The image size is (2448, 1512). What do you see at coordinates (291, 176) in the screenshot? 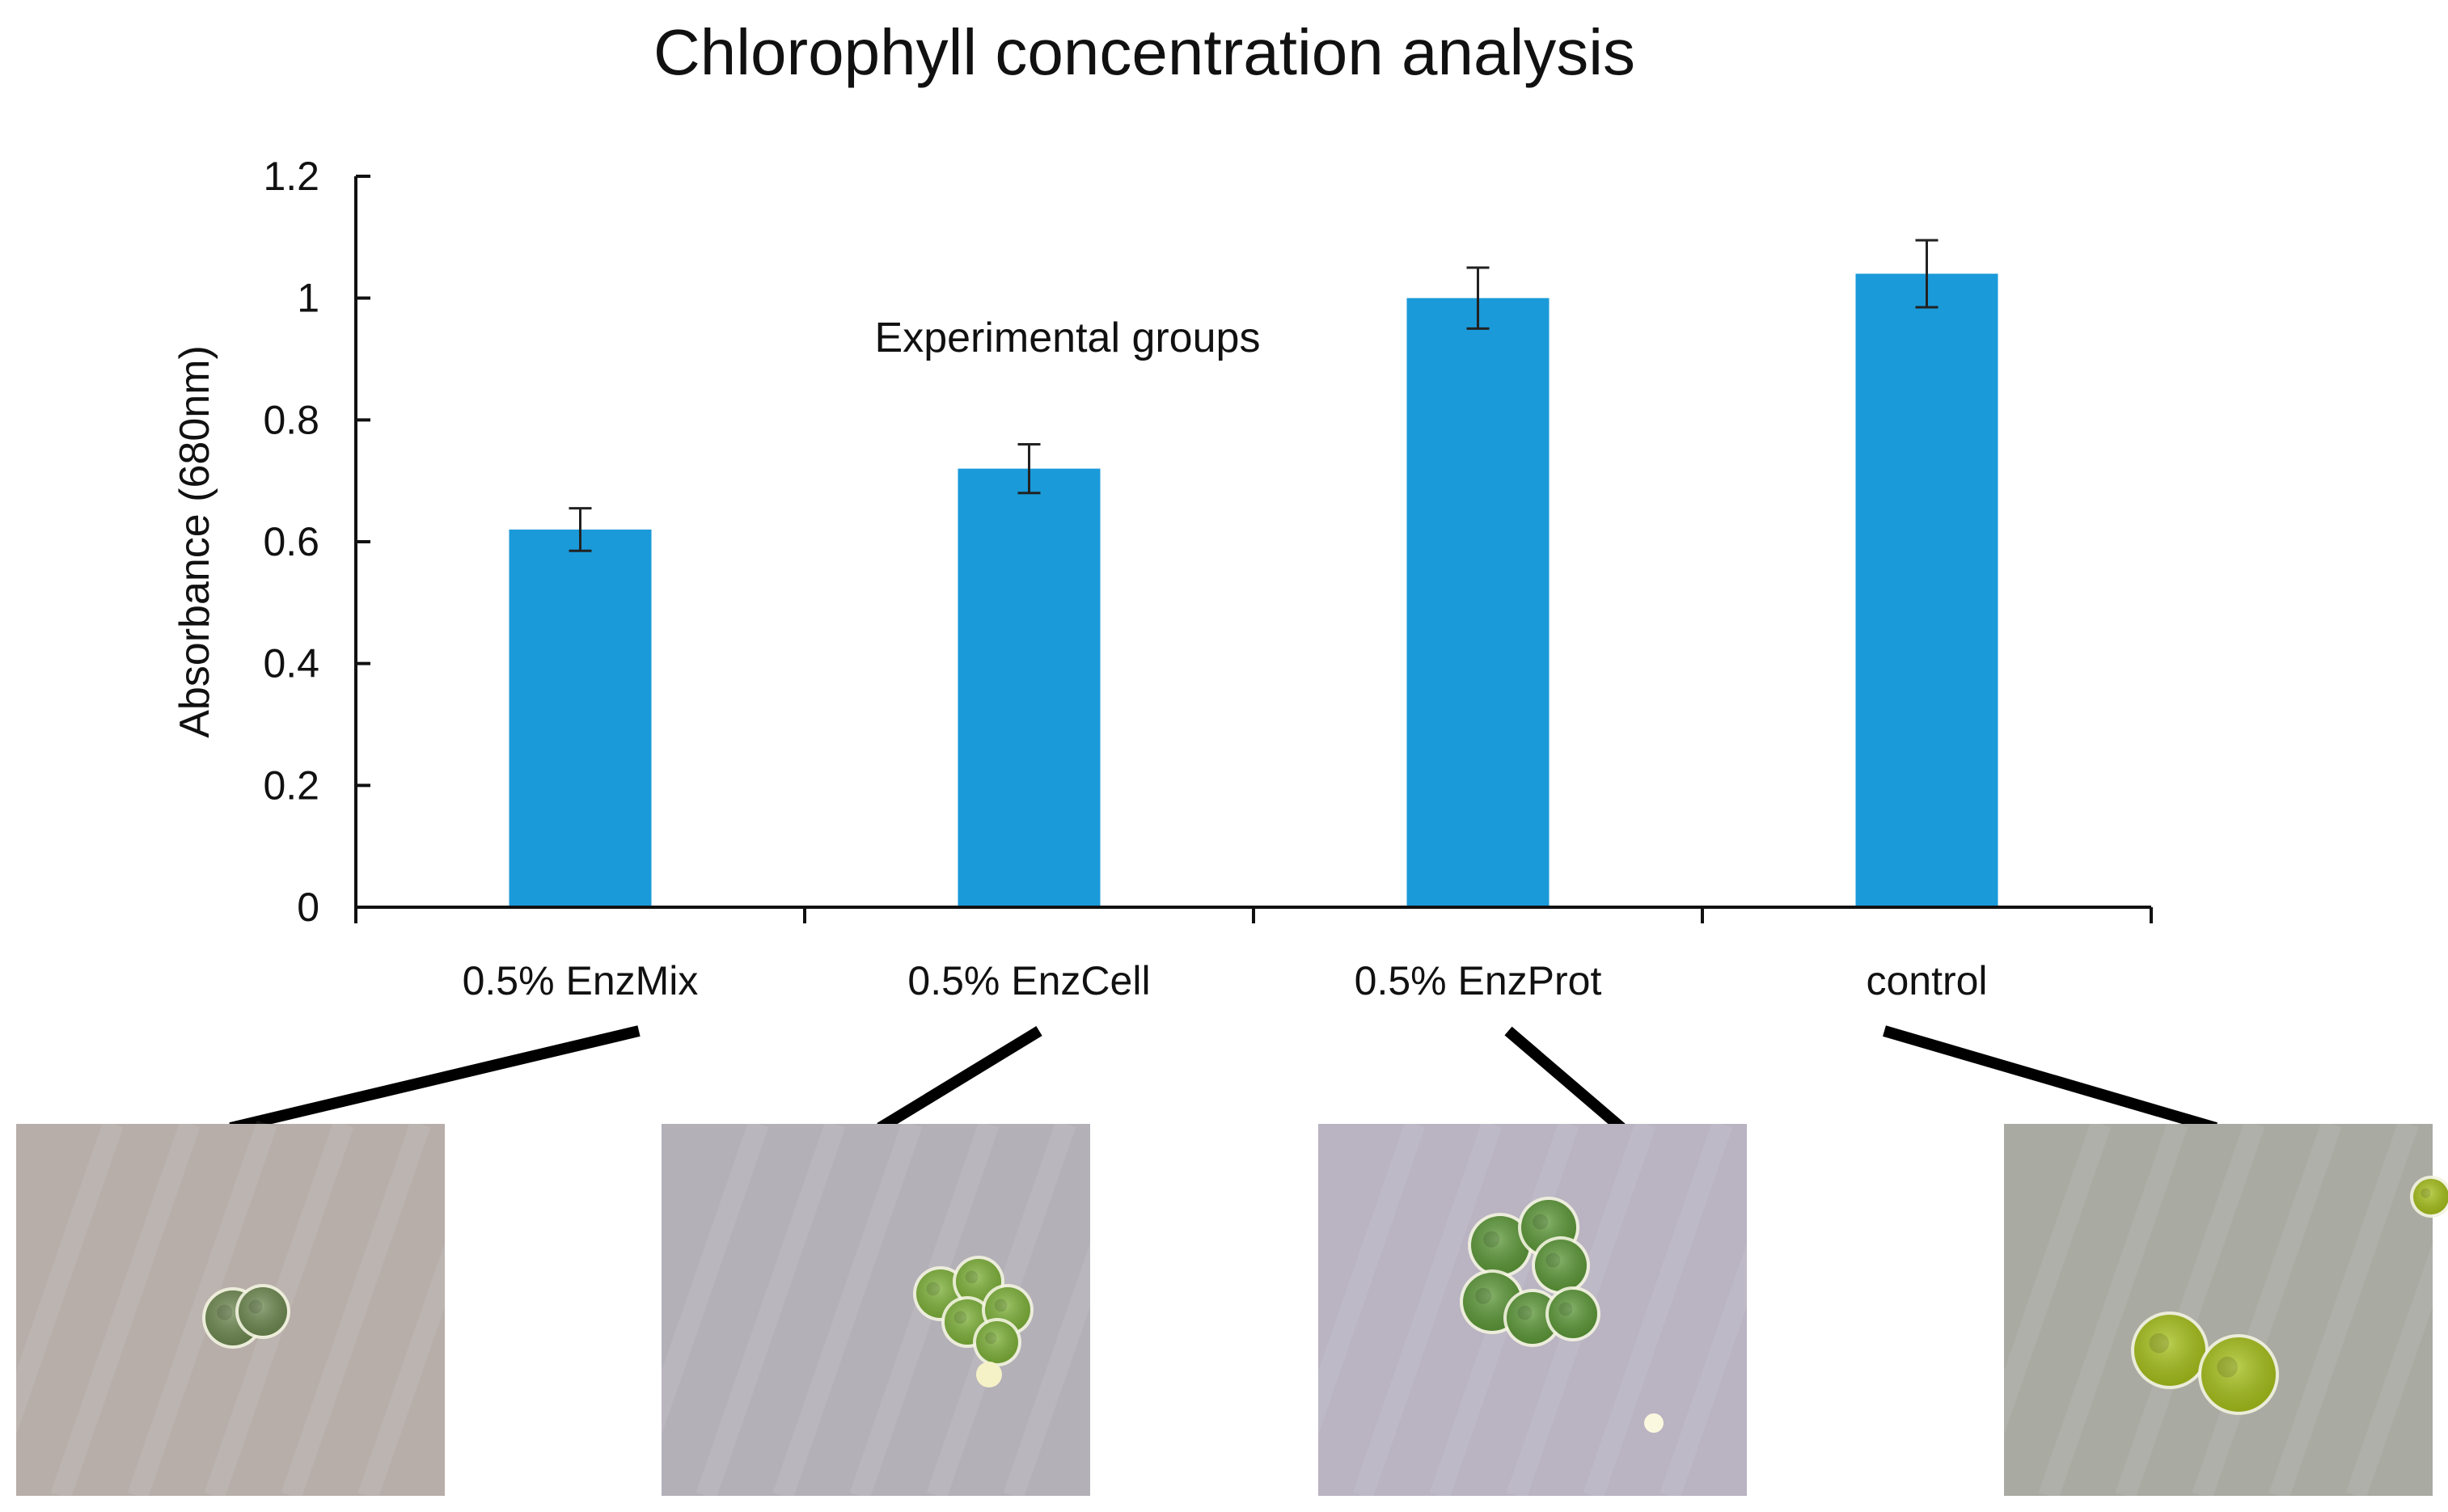
I see `y-tick-label: 1.2` at bounding box center [291, 176].